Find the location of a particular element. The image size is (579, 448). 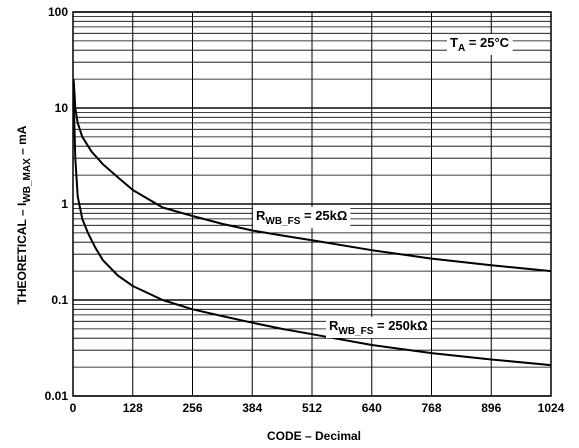

x-tick-label: 0 is located at coordinates (73, 408).